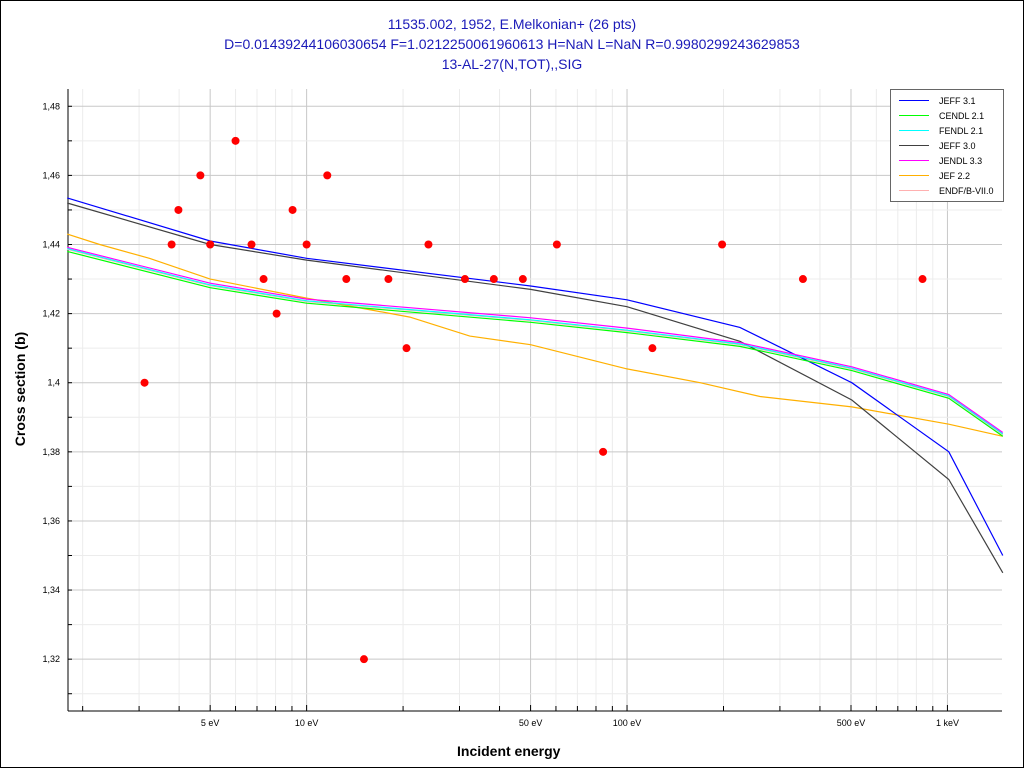 The image size is (1024, 768). I want to click on legend-label: JEFF 3.1, so click(957, 100).